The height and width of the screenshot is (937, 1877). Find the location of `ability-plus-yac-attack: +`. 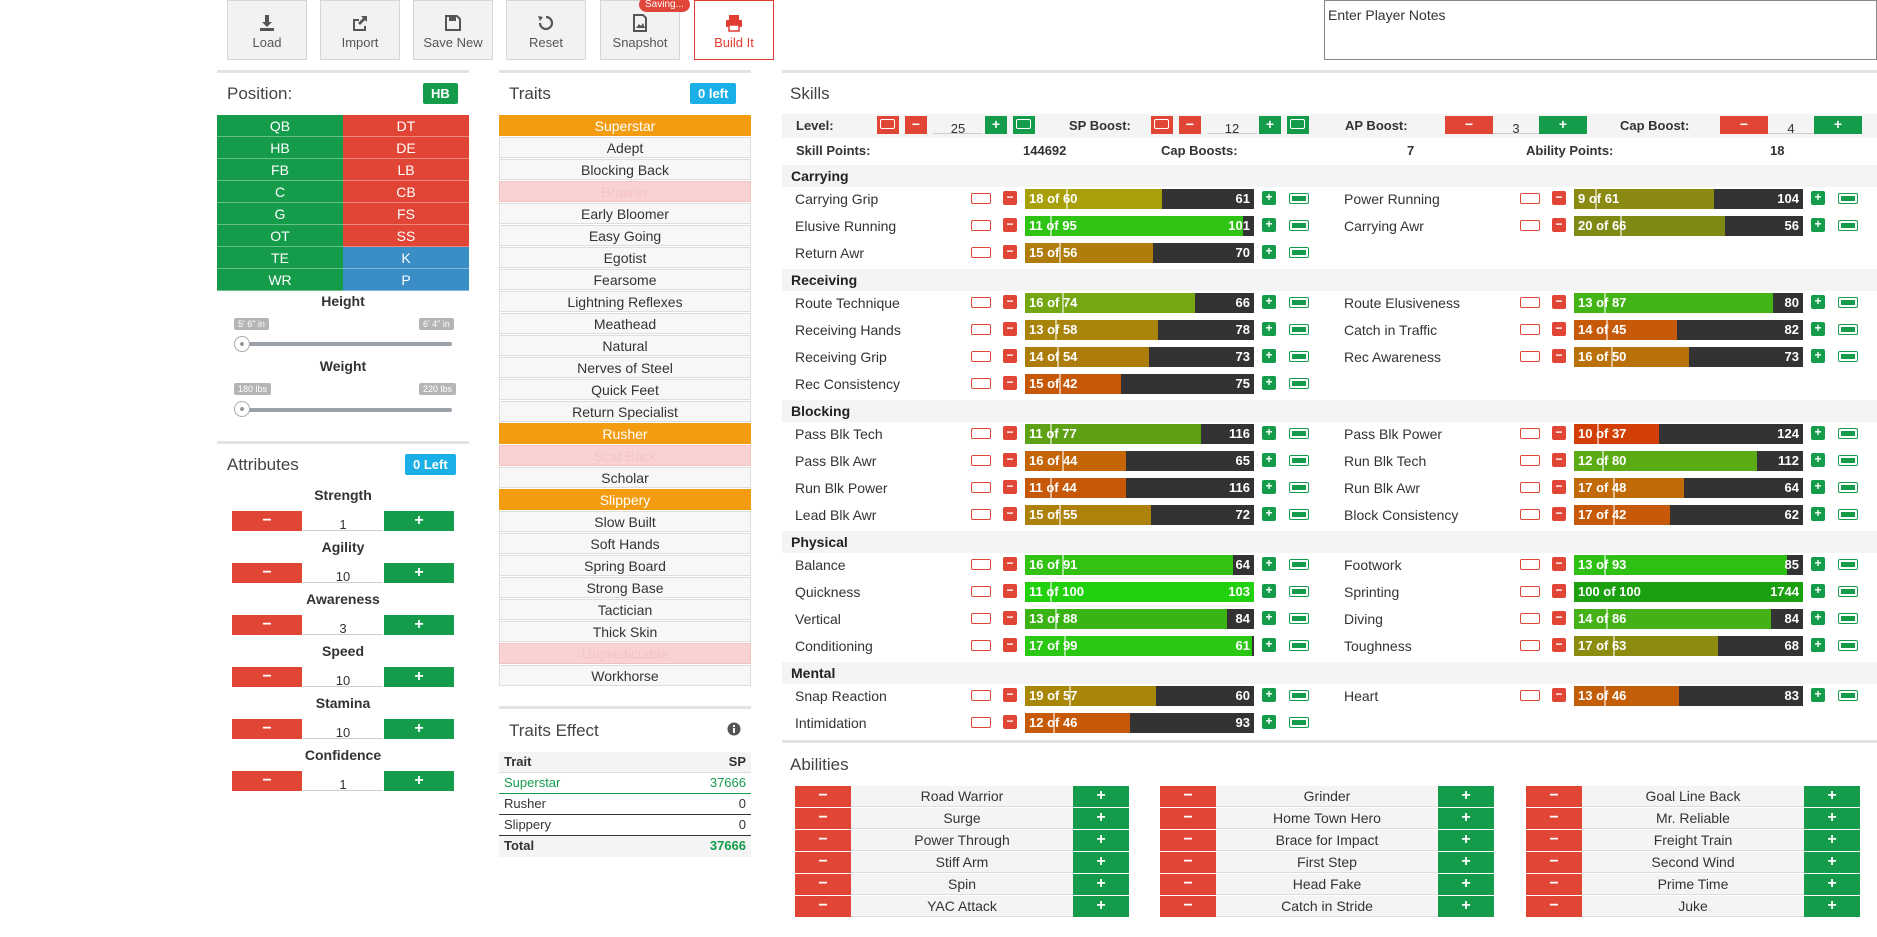

ability-plus-yac-attack: + is located at coordinates (1101, 906).